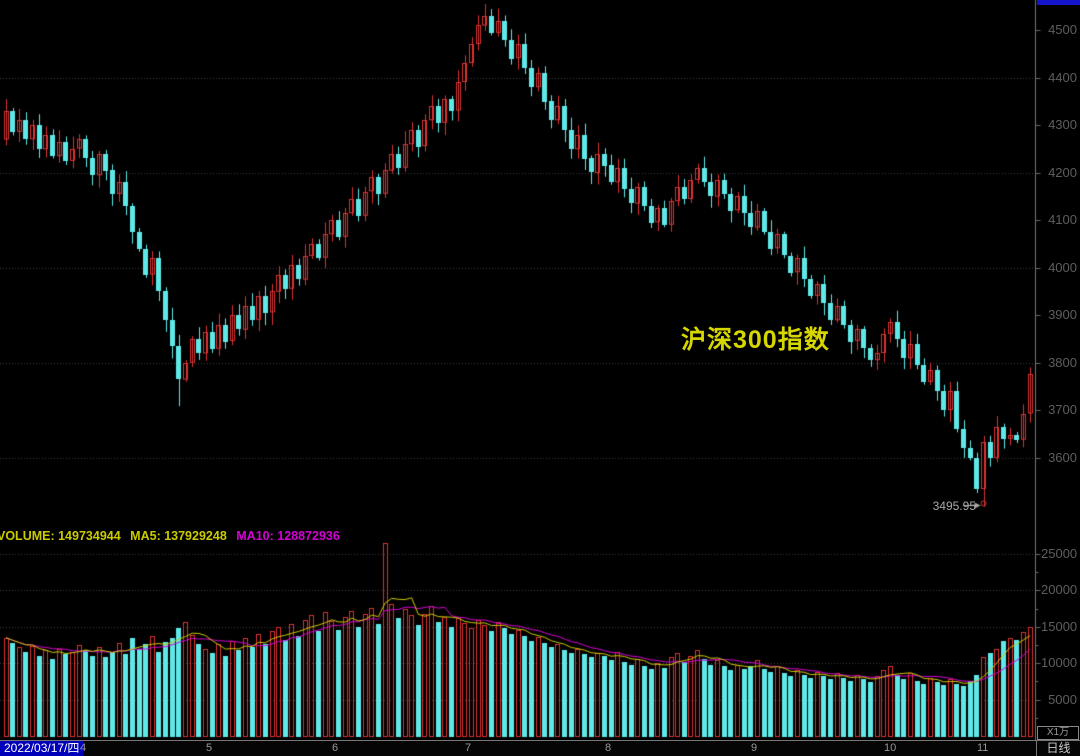  I want to click on volume-tick-label: 25000, so click(1059, 553).